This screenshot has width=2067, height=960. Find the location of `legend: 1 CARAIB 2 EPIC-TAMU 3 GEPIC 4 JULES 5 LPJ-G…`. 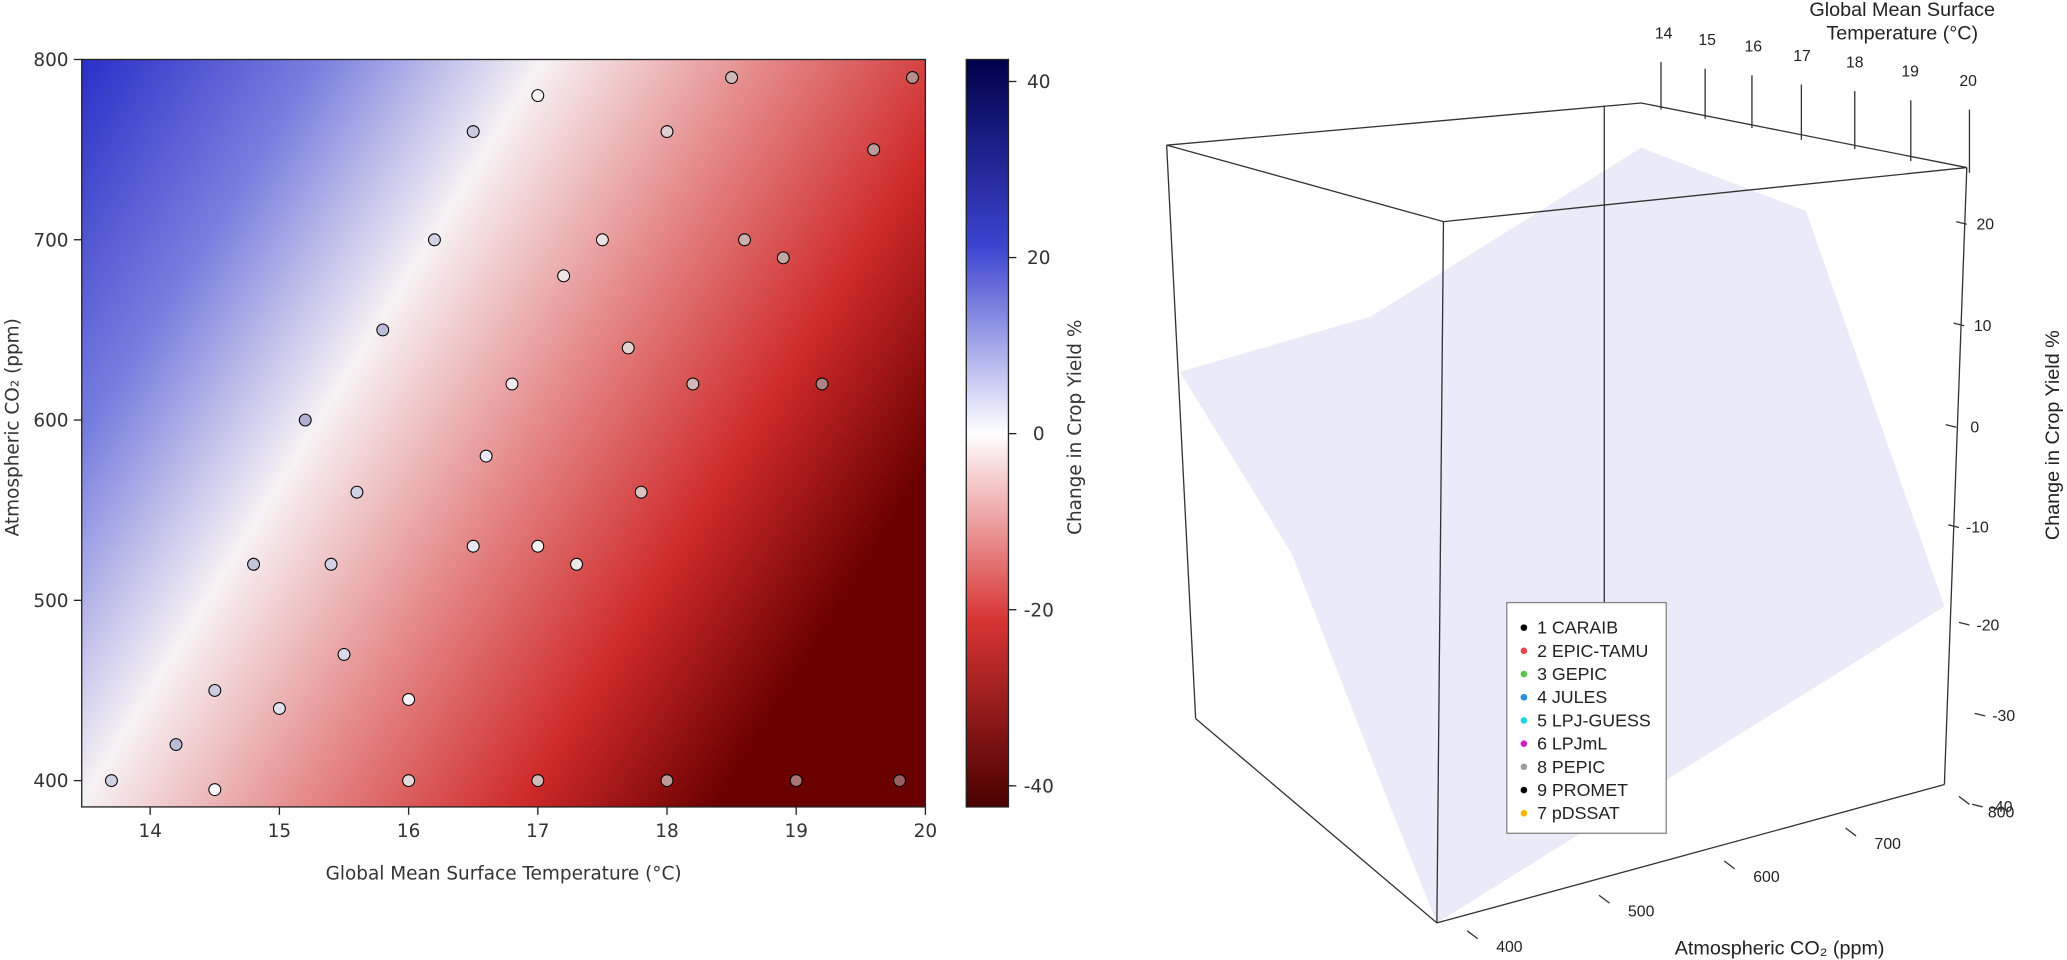

legend: 1 CARAIB 2 EPIC-TAMU 3 GEPIC 4 JULES 5 LPJ-G… is located at coordinates (1586, 717).